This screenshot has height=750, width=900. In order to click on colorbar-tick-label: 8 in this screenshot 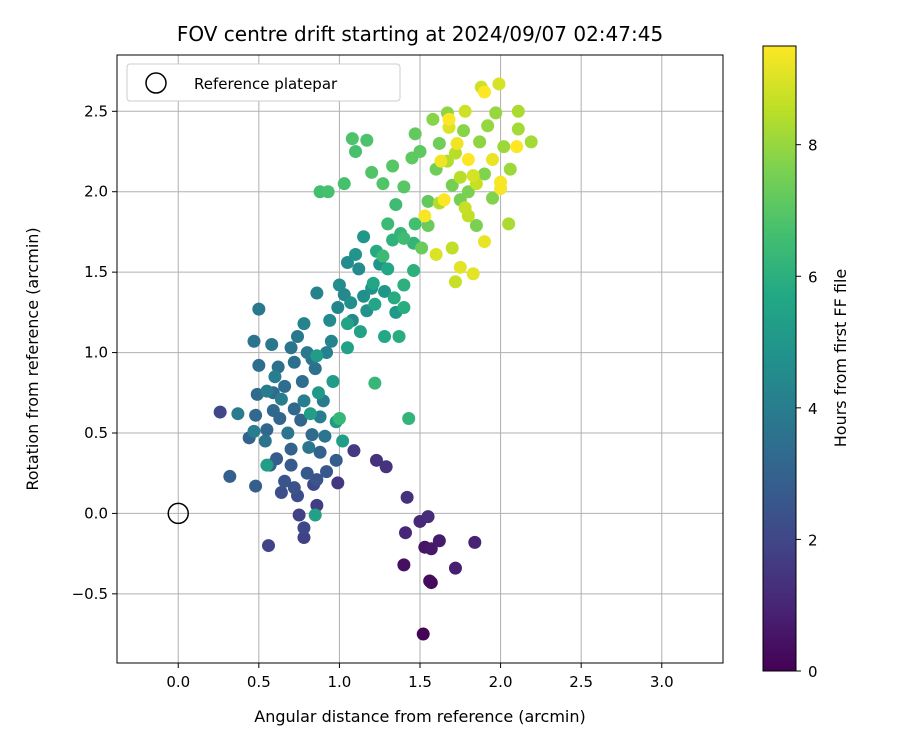, I will do `click(813, 146)`.